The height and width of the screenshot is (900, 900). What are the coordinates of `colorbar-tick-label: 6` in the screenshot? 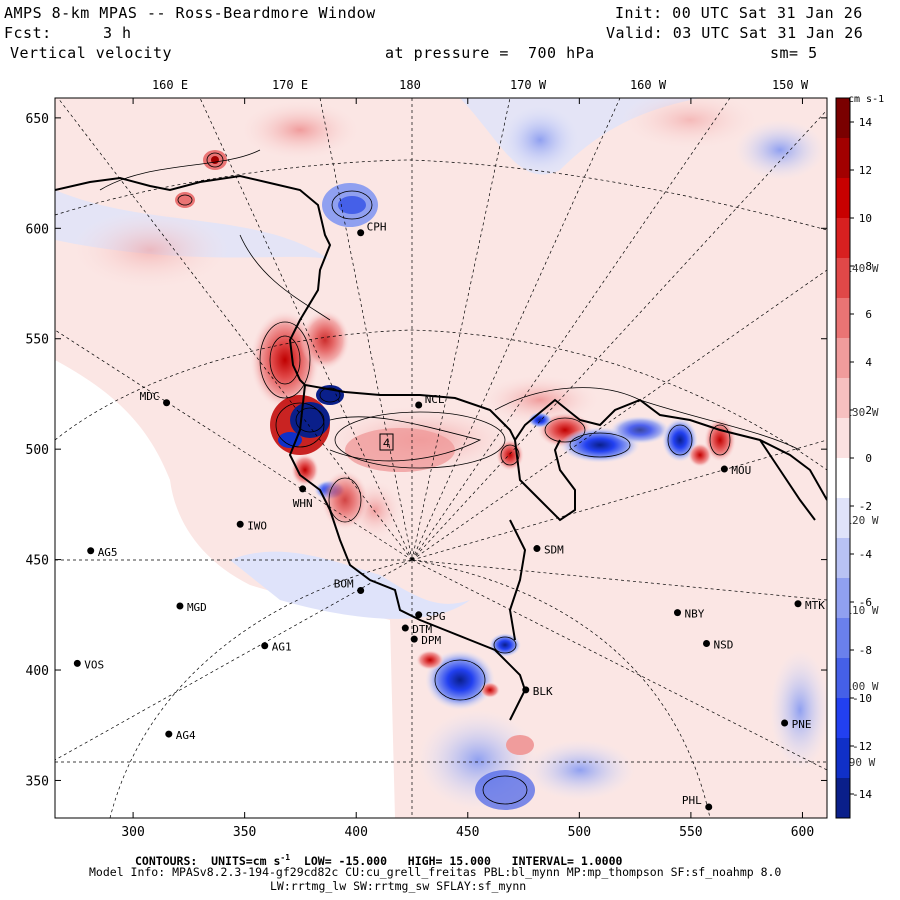 It's located at (868, 314).